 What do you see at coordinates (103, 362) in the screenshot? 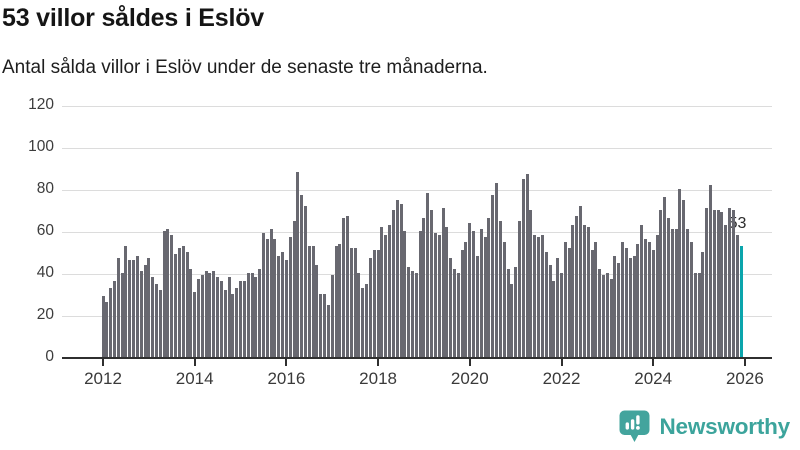
I see `x-tick-2012` at bounding box center [103, 362].